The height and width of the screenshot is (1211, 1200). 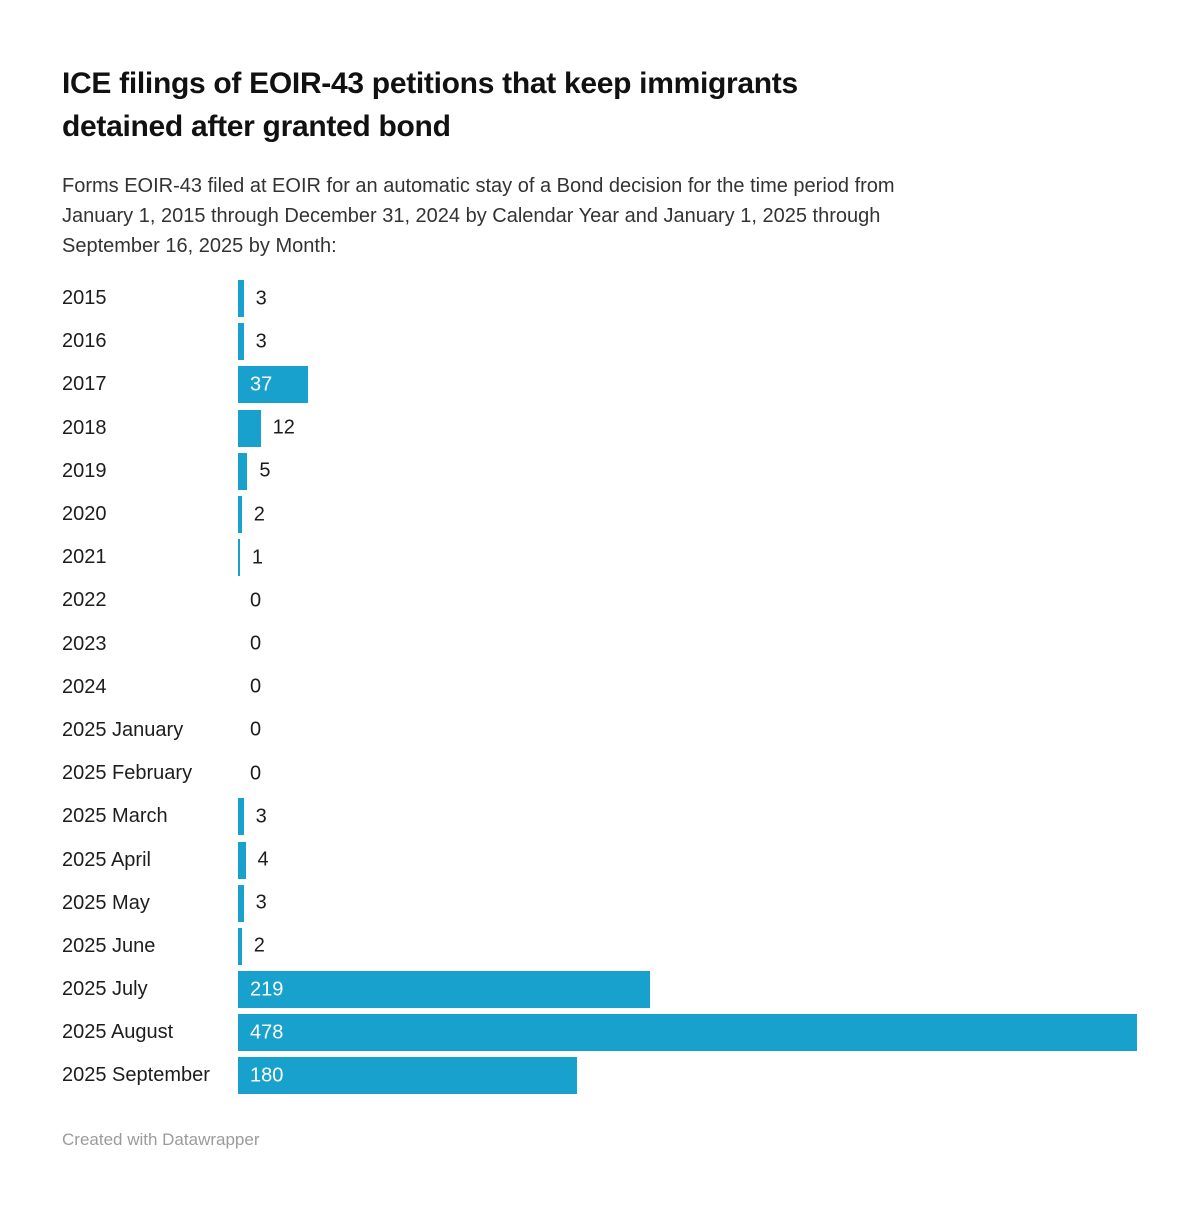 What do you see at coordinates (84, 384) in the screenshot?
I see `category-label: 2017` at bounding box center [84, 384].